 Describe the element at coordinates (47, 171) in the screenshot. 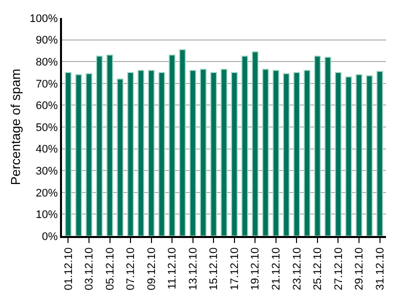

I see `y-tick-label: 30%` at that location.